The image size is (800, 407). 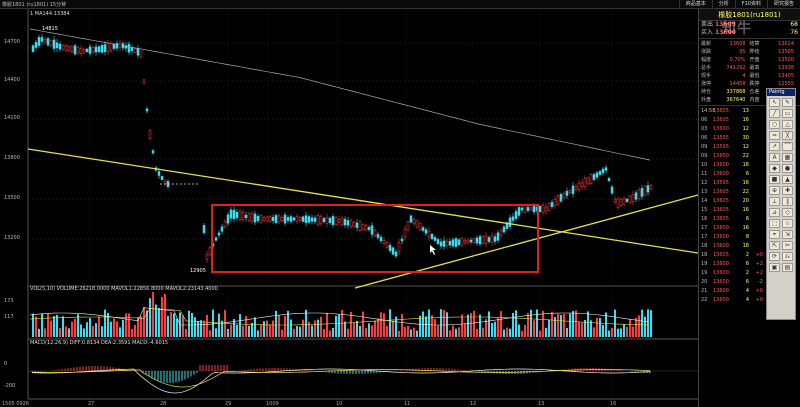 I want to click on drawing-tool-button: ∥, so click(x=787, y=201).